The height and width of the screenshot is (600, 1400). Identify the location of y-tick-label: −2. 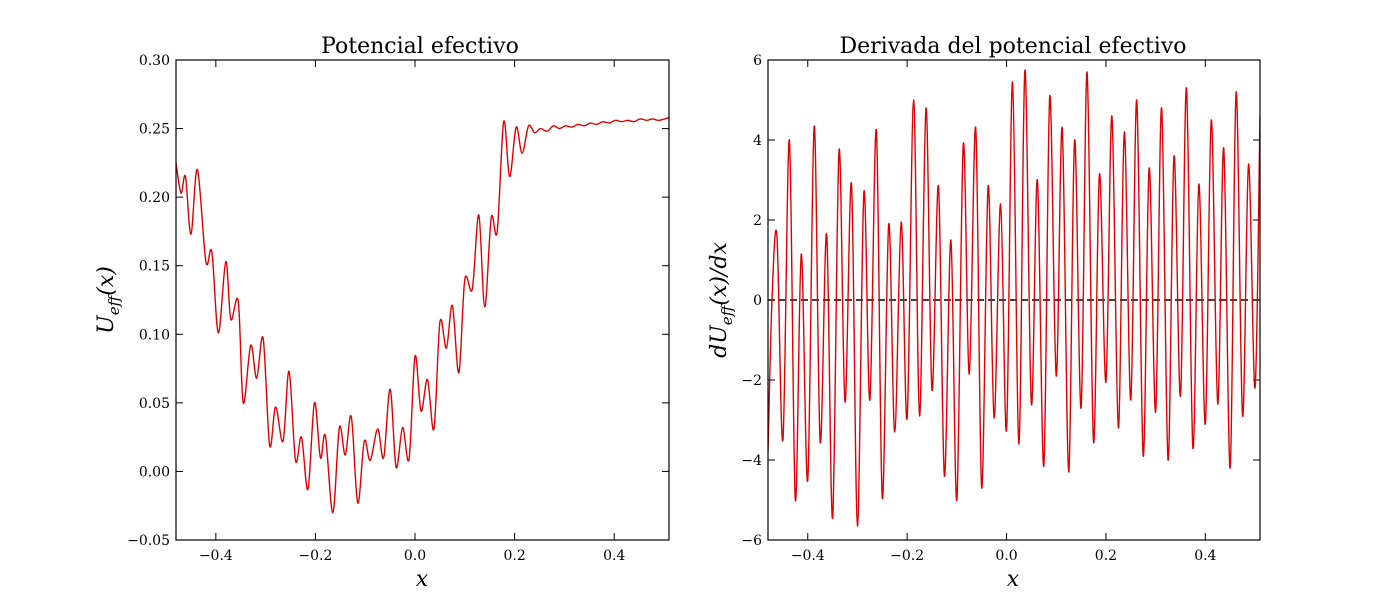
(751, 381).